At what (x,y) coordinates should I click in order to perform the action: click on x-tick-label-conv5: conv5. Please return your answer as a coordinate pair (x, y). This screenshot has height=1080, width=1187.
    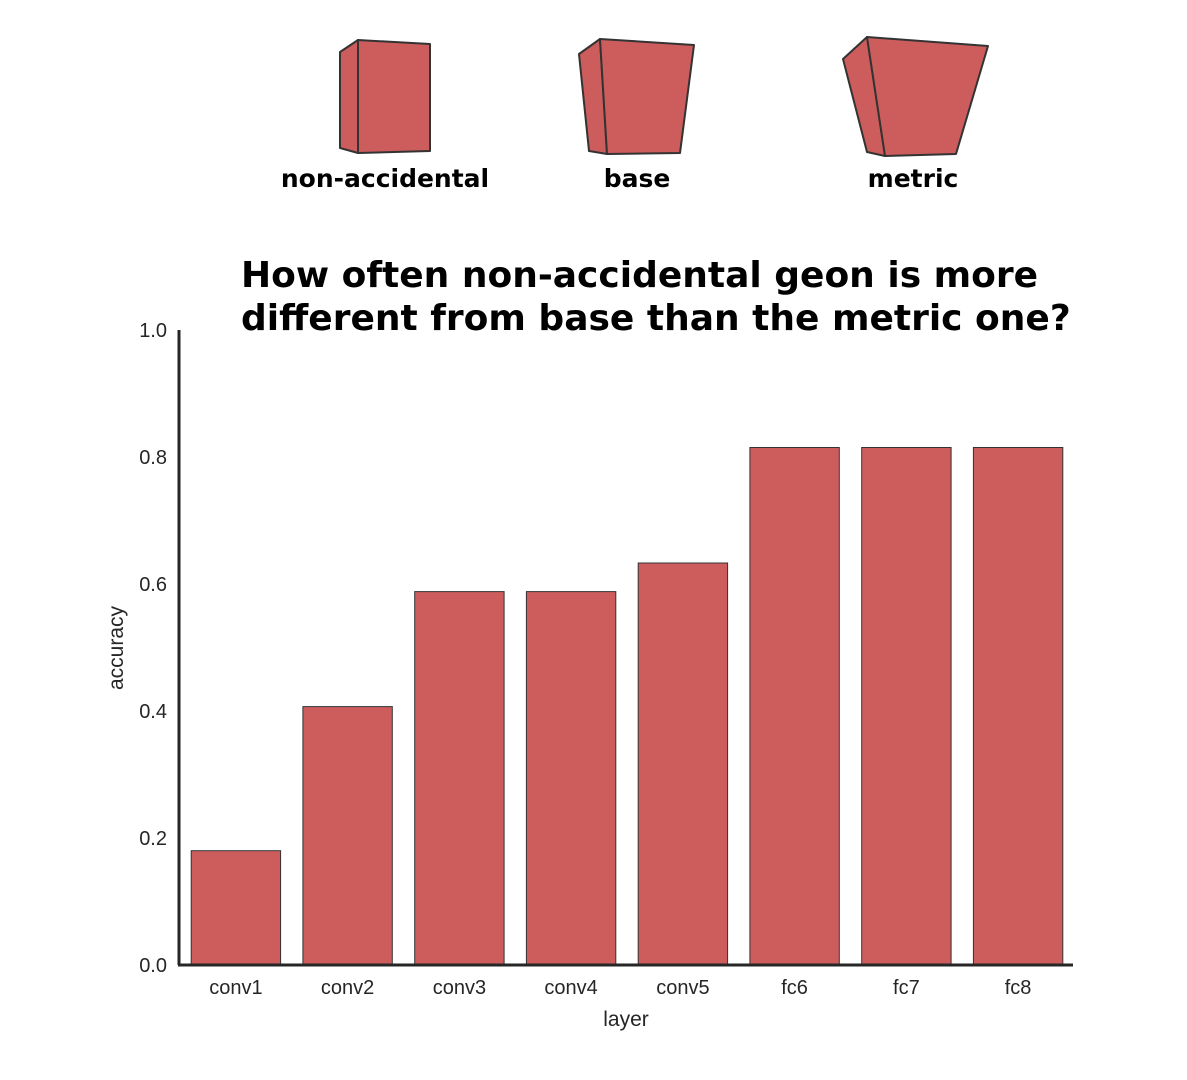
    Looking at the image, I should click on (682, 988).